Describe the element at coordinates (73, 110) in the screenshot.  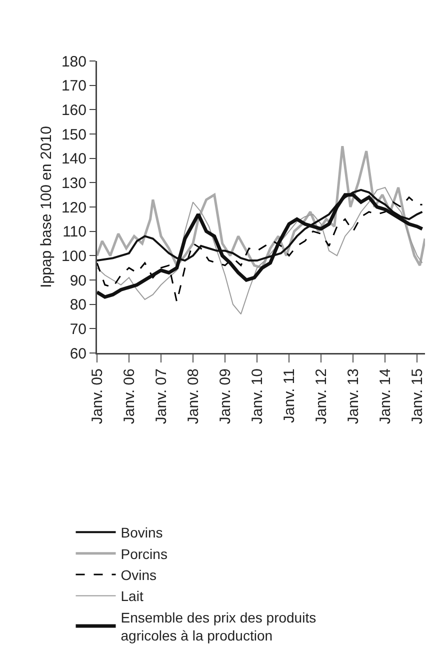
I see `y-tick-label: 160` at that location.